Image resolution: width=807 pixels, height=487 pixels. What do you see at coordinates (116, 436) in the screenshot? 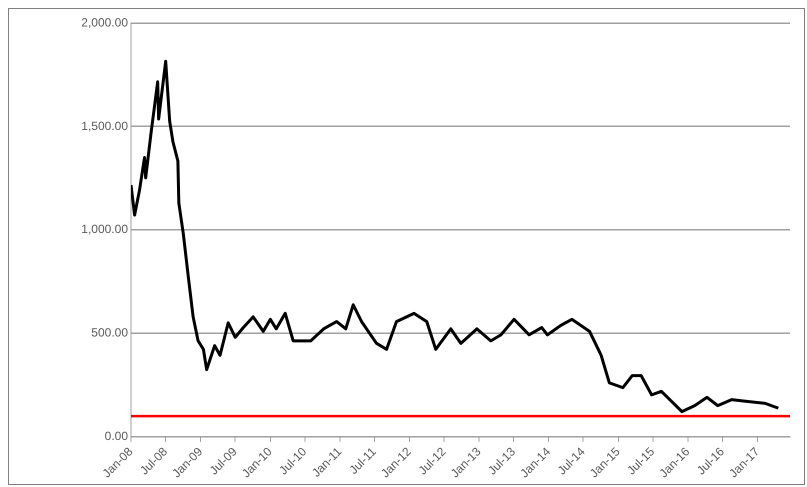
I see `y-tick-label: 0.00` at bounding box center [116, 436].